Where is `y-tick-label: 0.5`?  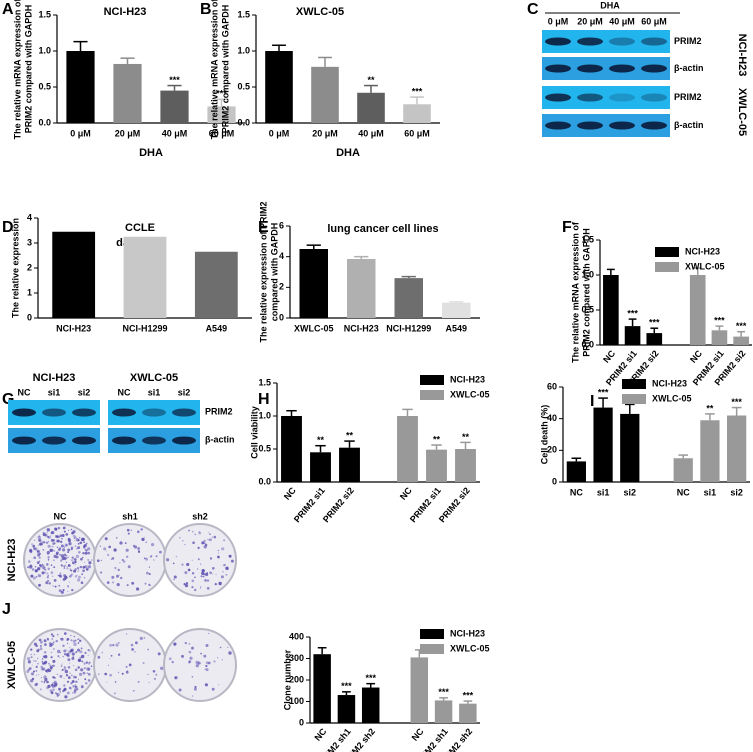
y-tick-label: 0.5 is located at coordinates (243, 86).